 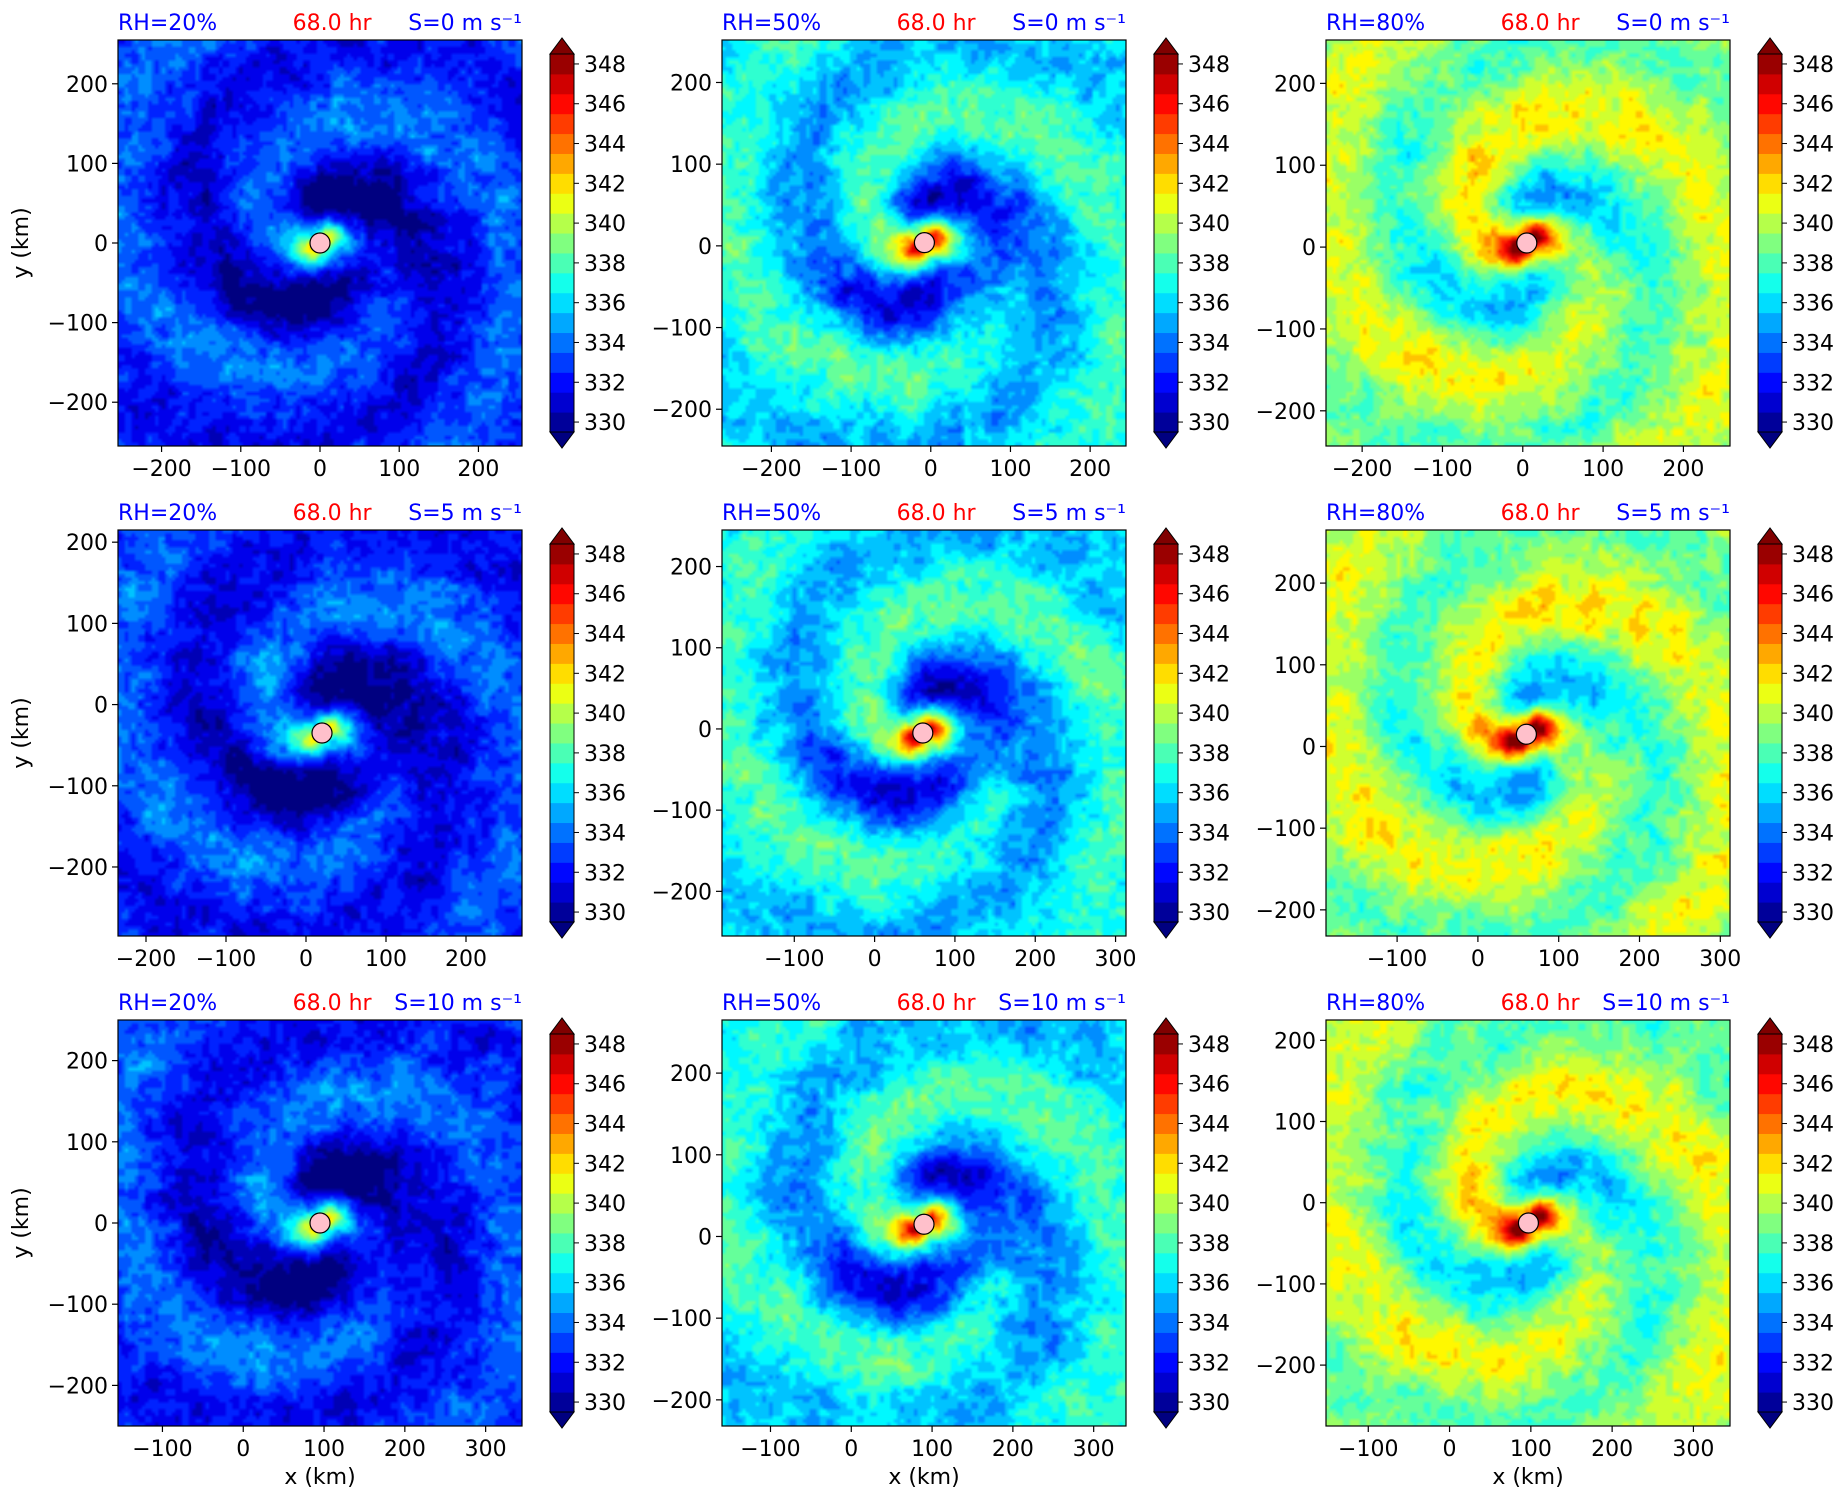 What do you see at coordinates (1666, 1003) in the screenshot?
I see `panel-title-shear: S=10 m s⁻¹` at bounding box center [1666, 1003].